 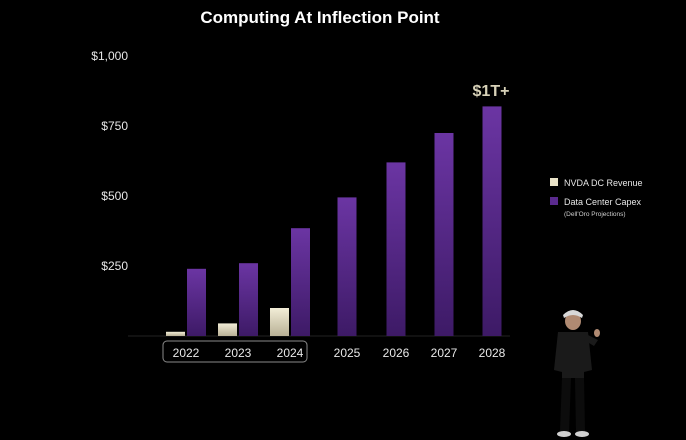 I want to click on y-tick-label: $750, so click(x=114, y=126).